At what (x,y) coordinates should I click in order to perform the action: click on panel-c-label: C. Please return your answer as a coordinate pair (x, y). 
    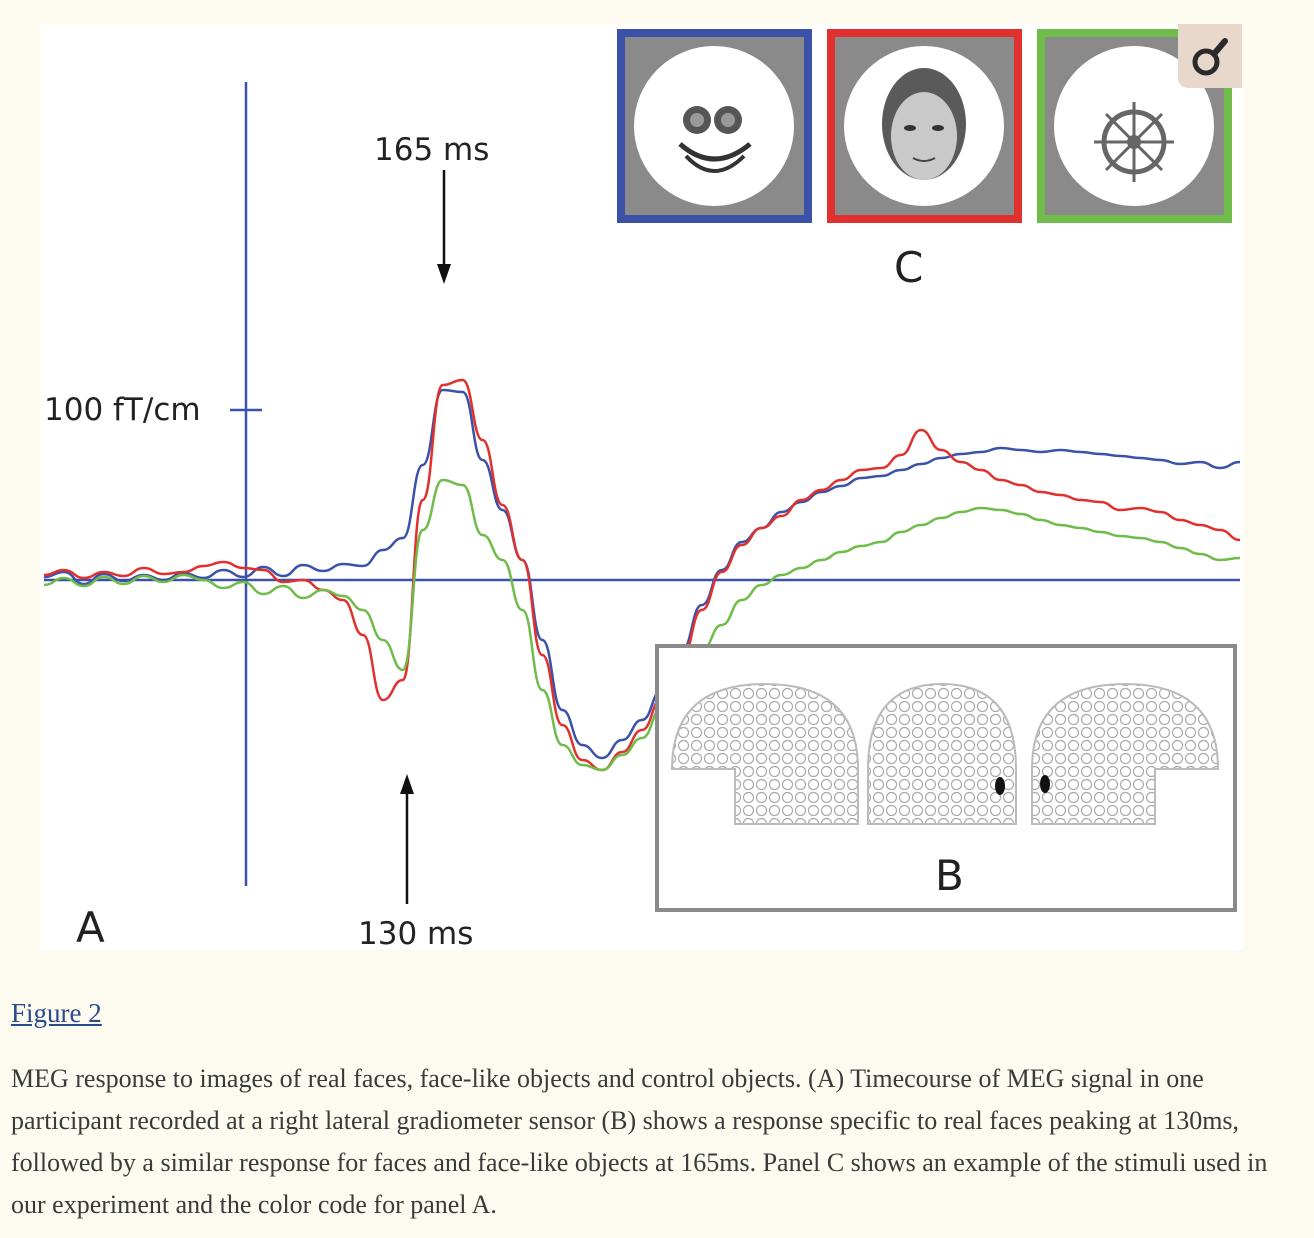
    Looking at the image, I should click on (908, 267).